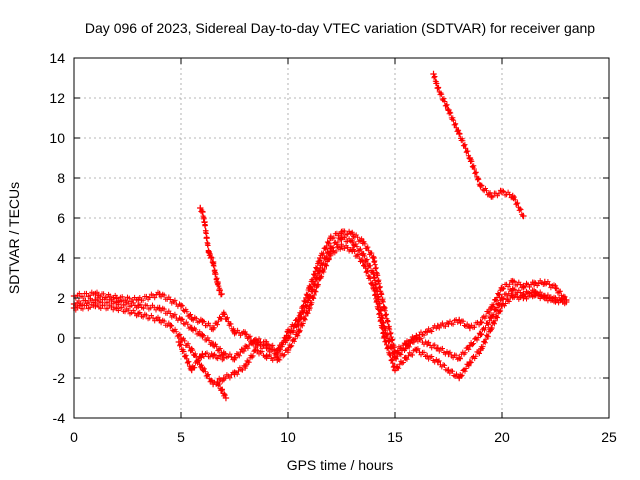  I want to click on y-tick-label: 6, so click(61, 218).